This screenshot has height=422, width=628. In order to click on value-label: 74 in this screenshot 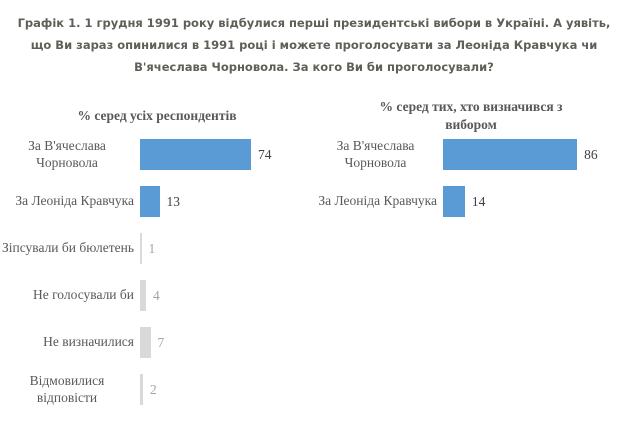, I will do `click(265, 154)`.